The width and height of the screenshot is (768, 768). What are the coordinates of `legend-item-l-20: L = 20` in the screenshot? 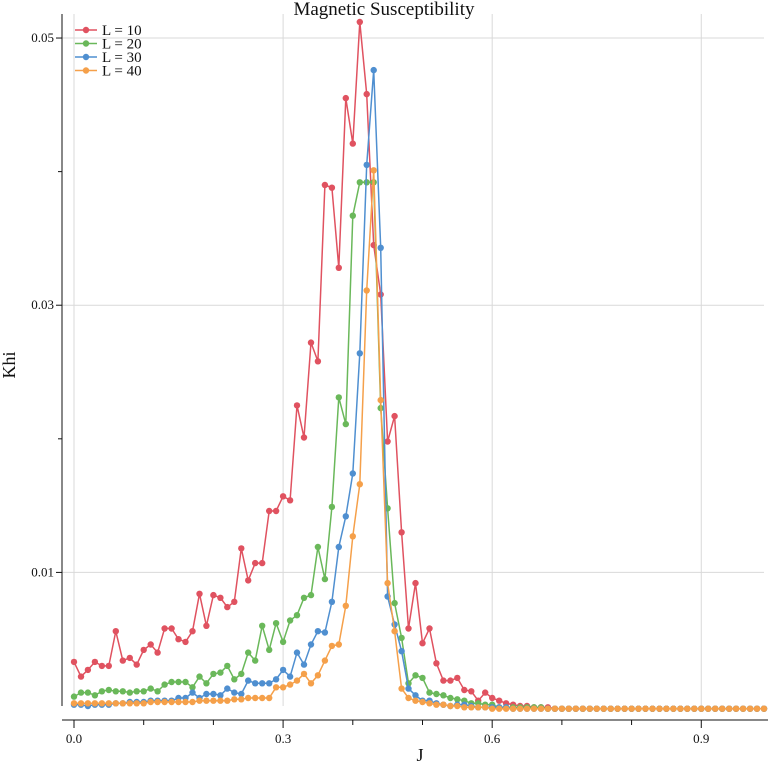 It's located at (108, 45).